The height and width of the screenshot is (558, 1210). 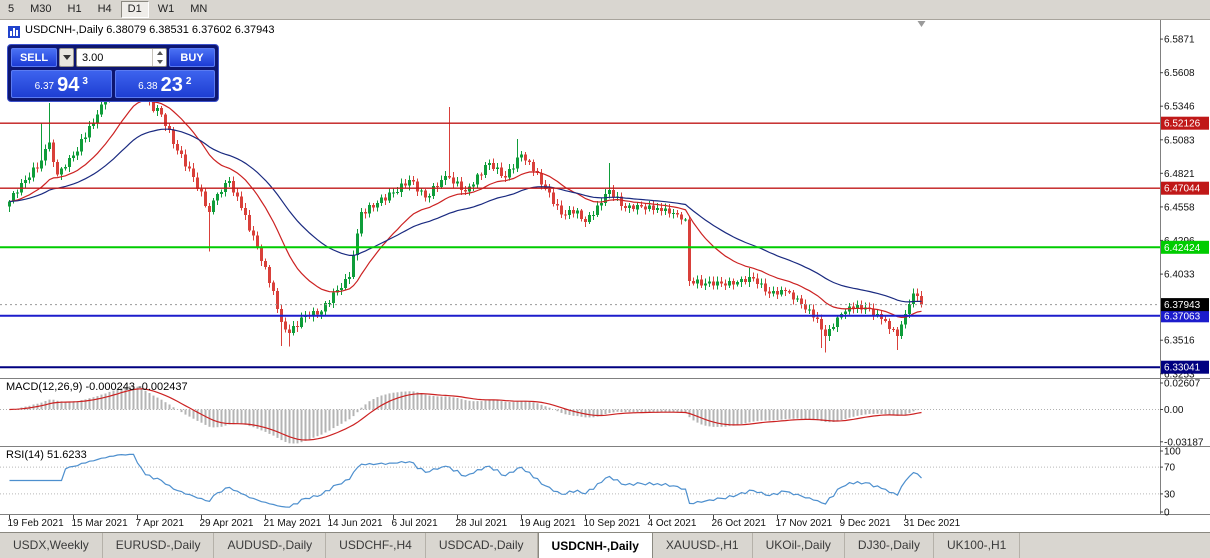 What do you see at coordinates (1174, 410) in the screenshot?
I see `svg-text: 0.00` at bounding box center [1174, 410].